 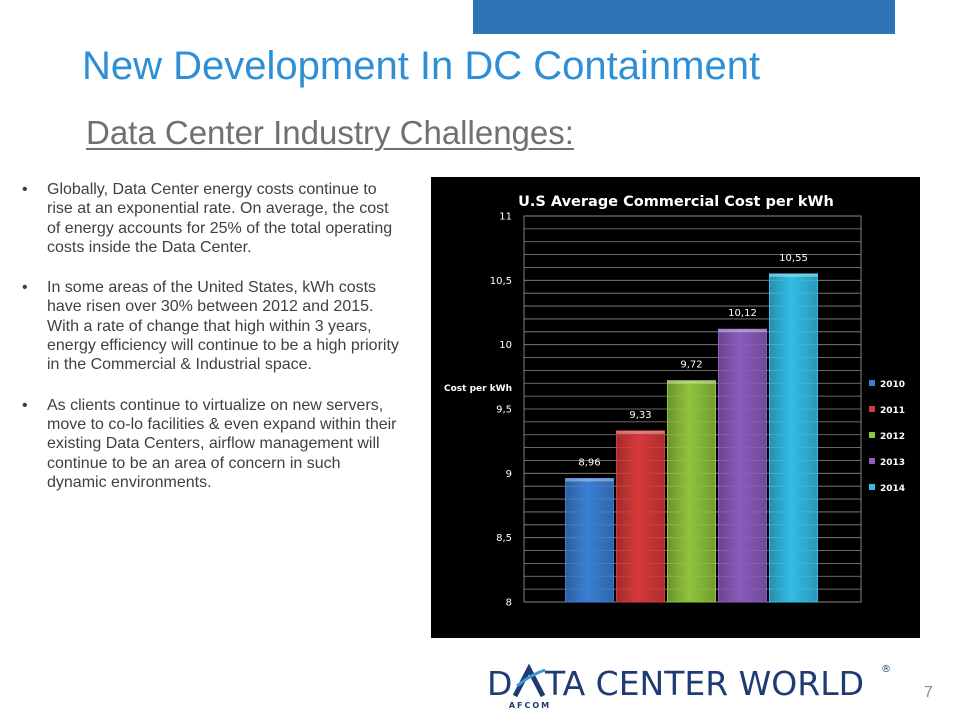 I want to click on bar-2011, so click(x=640, y=516).